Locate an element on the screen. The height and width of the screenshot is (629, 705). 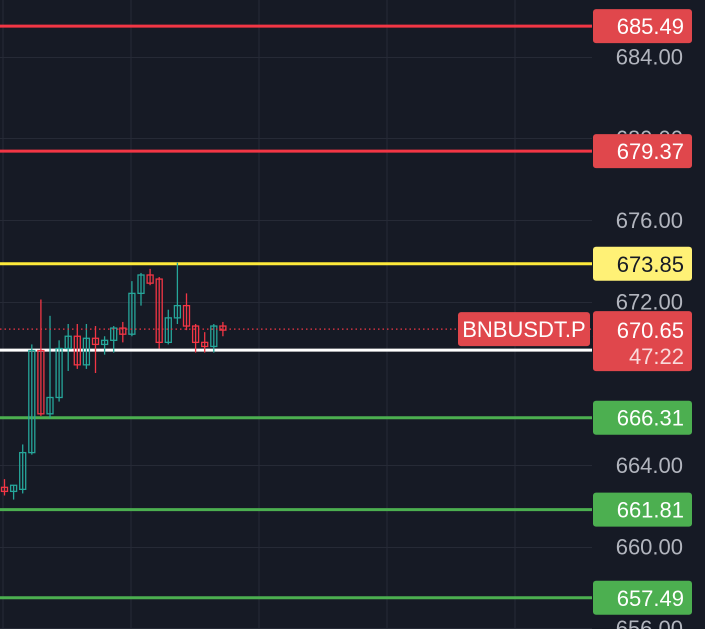
level-label: 657.49 is located at coordinates (642, 597).